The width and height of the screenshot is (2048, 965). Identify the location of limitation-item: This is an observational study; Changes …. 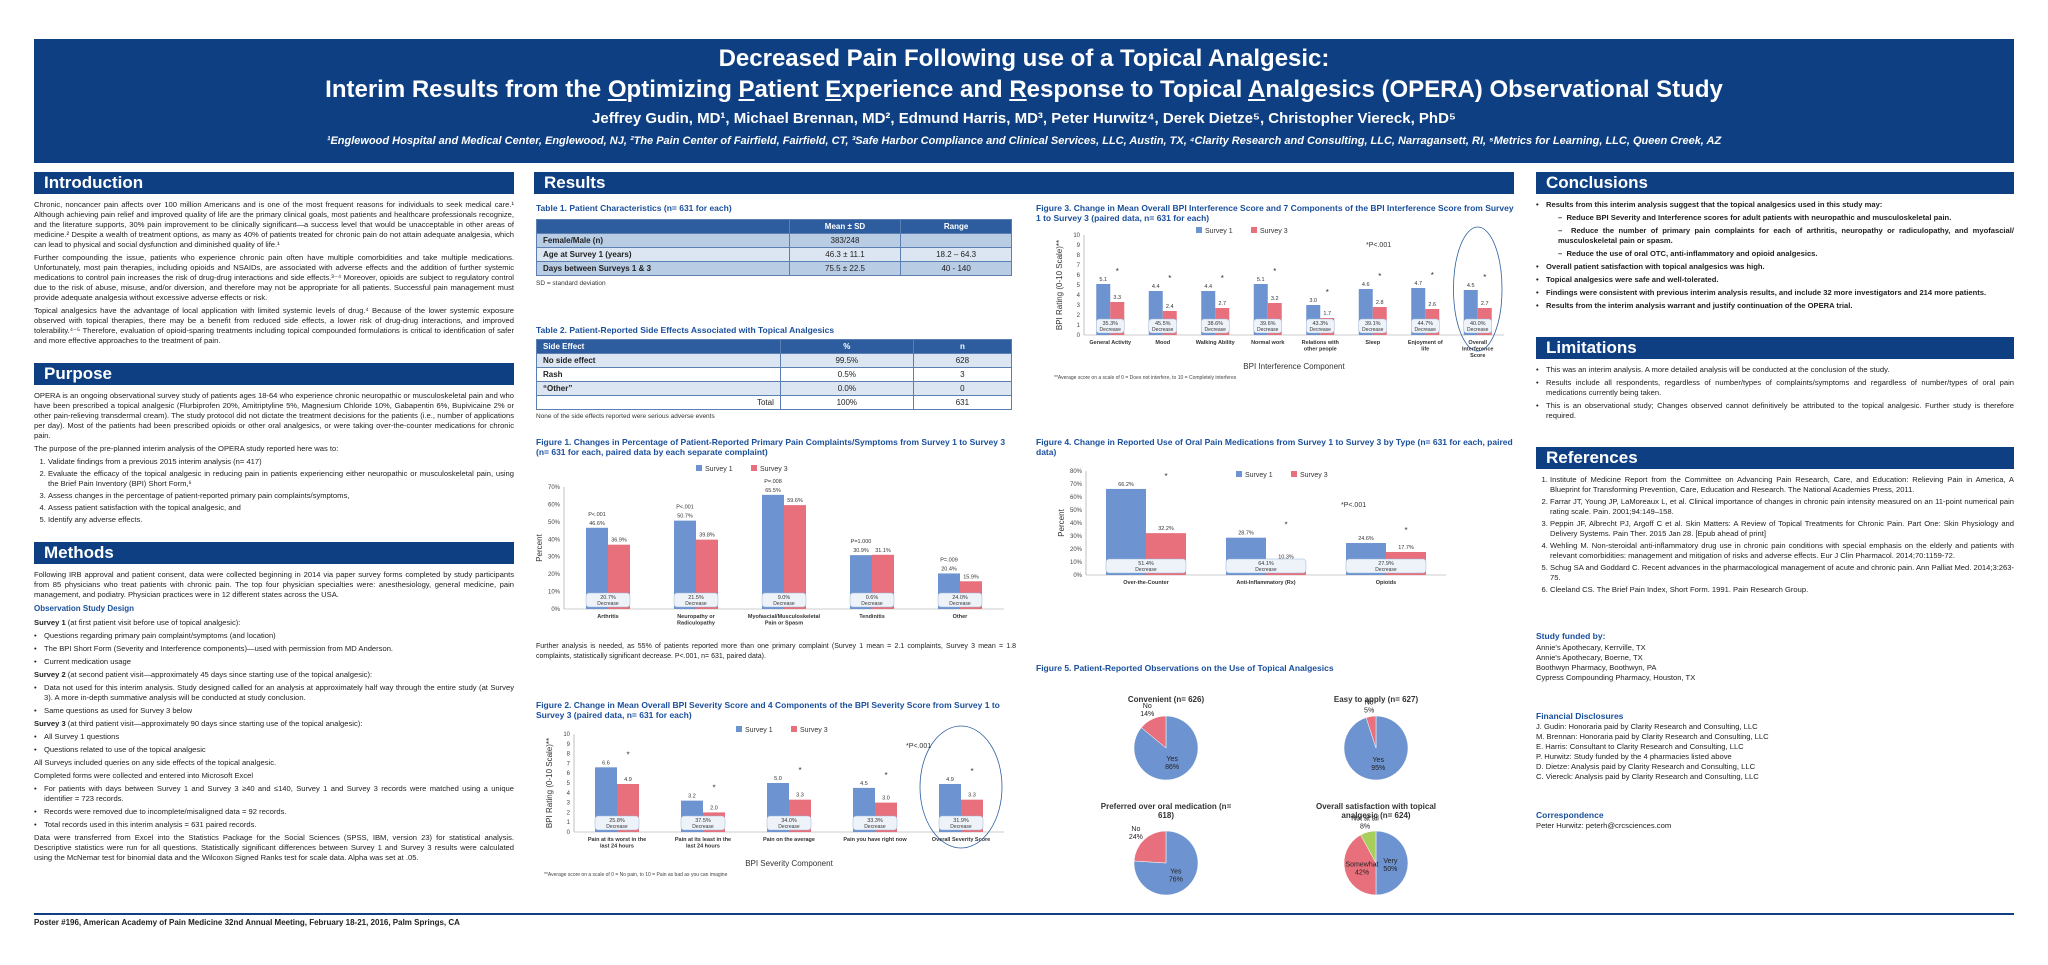
(1775, 411).